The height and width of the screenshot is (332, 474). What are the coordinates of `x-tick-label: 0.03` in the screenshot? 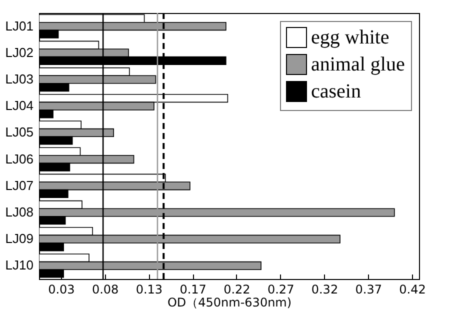 It's located at (61, 289).